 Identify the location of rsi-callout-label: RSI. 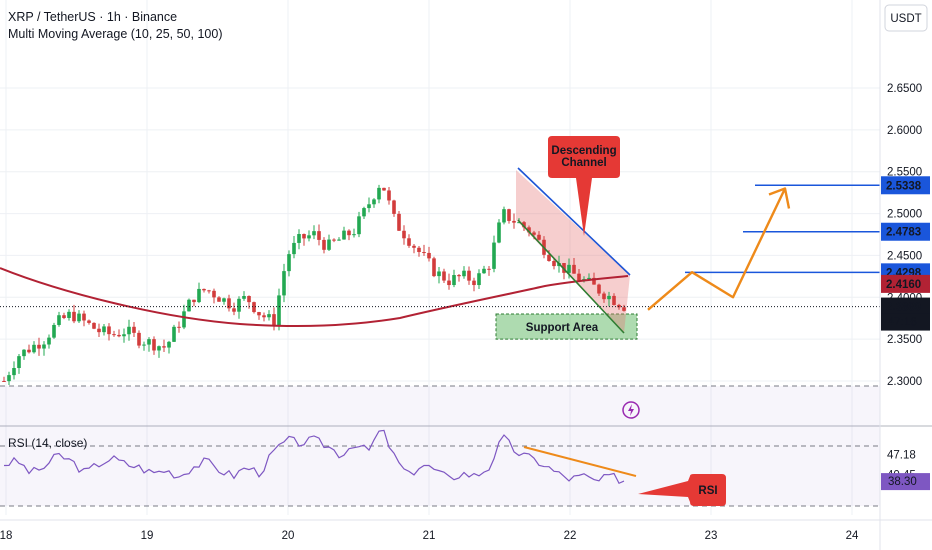
(707, 491).